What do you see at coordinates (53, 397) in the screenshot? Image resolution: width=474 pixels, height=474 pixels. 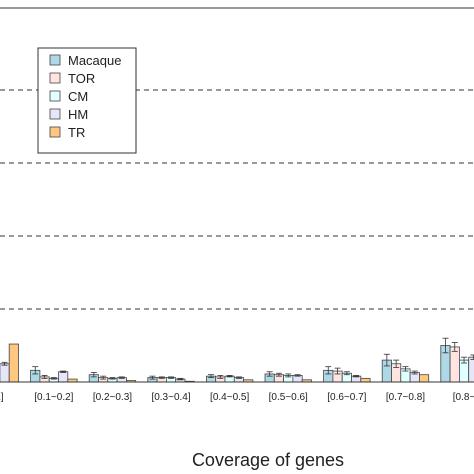 I see `x-tick-label: [0.1~0.2]` at bounding box center [53, 397].